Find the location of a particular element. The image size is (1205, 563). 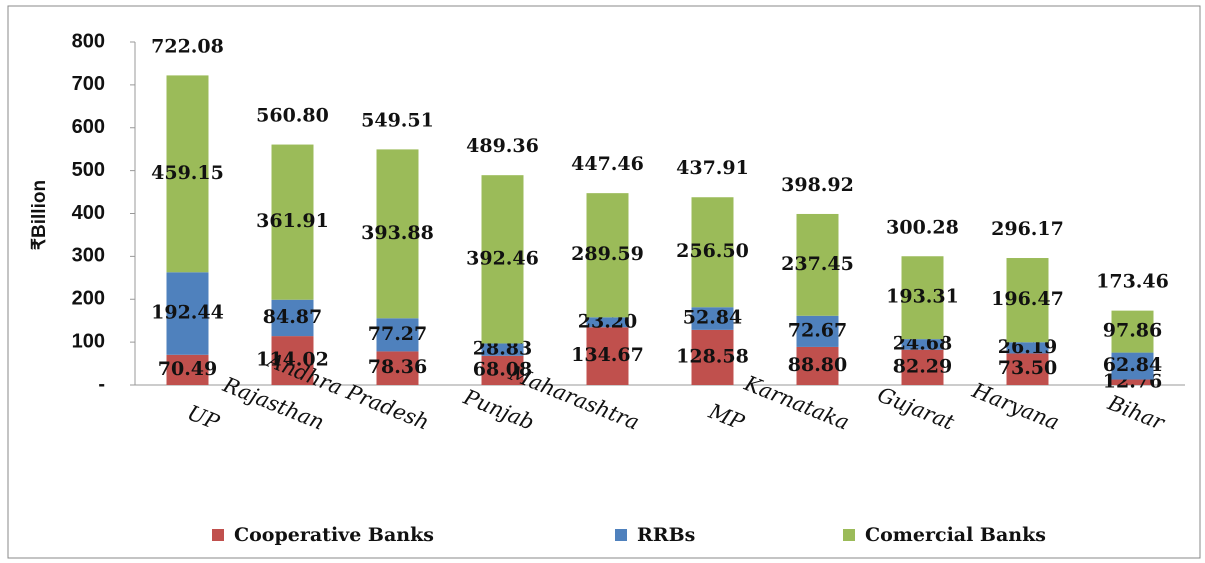

value-label: 68.08 is located at coordinates (503, 369).